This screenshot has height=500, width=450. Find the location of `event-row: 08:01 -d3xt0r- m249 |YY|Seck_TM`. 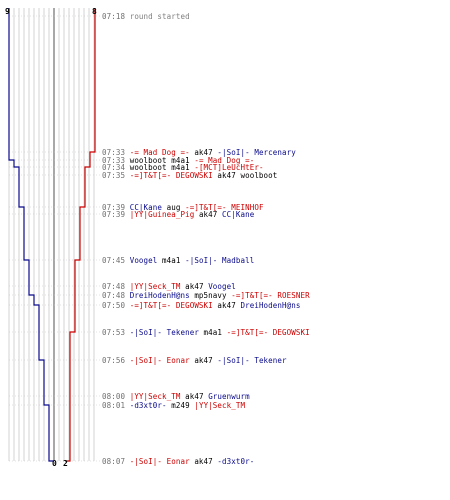

event-row: 08:01 -d3xt0r- m249 |YY|Seck_TM is located at coordinates (173, 405).